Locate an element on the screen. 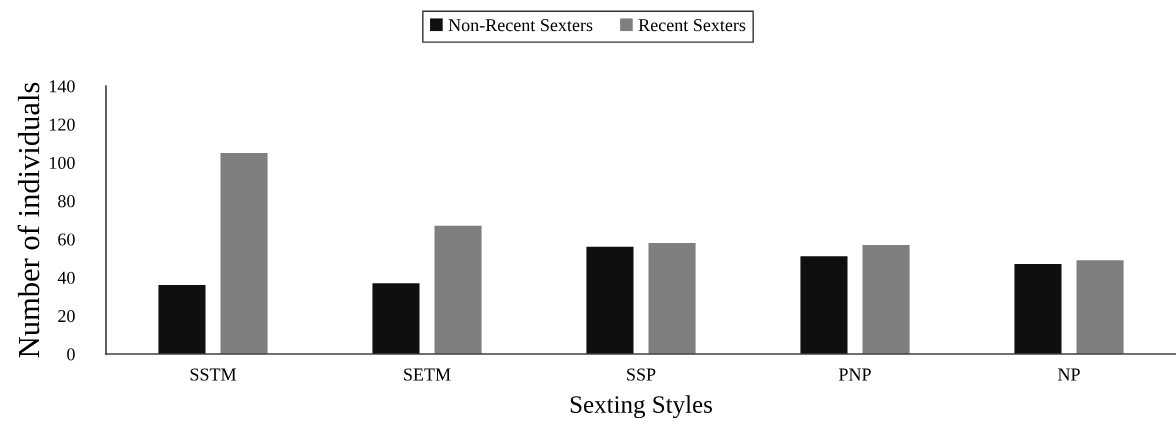  y-tick-label: 0 is located at coordinates (71, 354).